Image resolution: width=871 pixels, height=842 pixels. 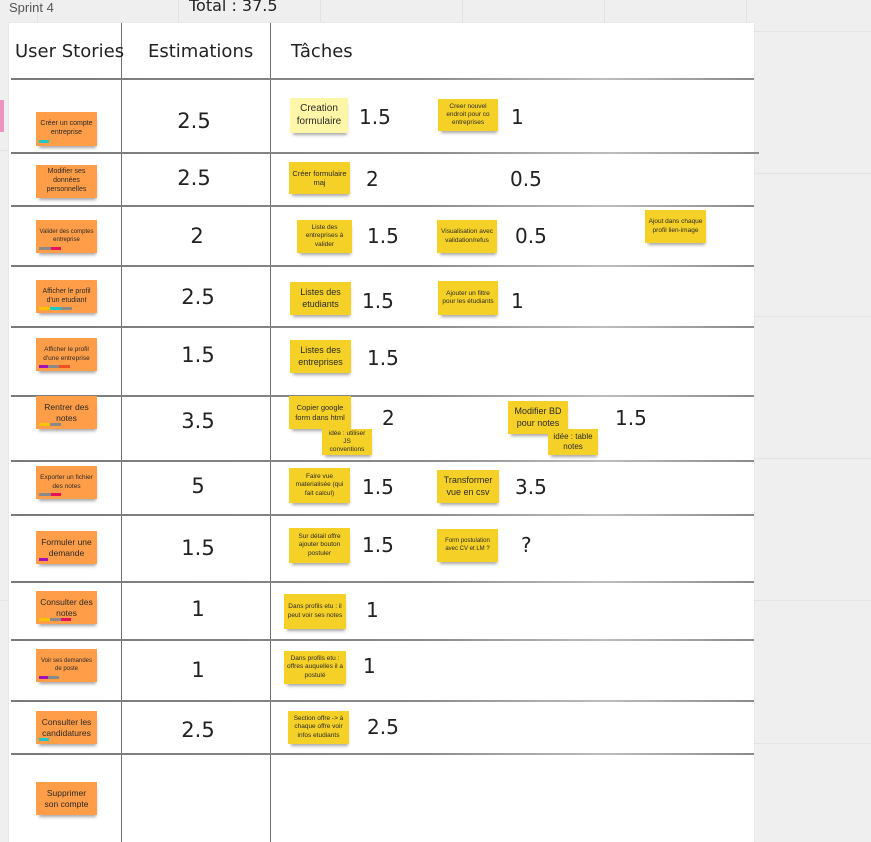 What do you see at coordinates (198, 548) in the screenshot?
I see `estimation-value: 1.5` at bounding box center [198, 548].